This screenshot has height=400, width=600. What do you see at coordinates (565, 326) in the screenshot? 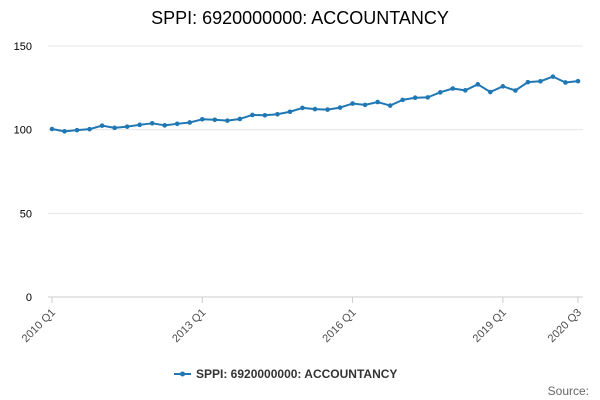
I see `x-tick-label: 2020 Q3` at bounding box center [565, 326].